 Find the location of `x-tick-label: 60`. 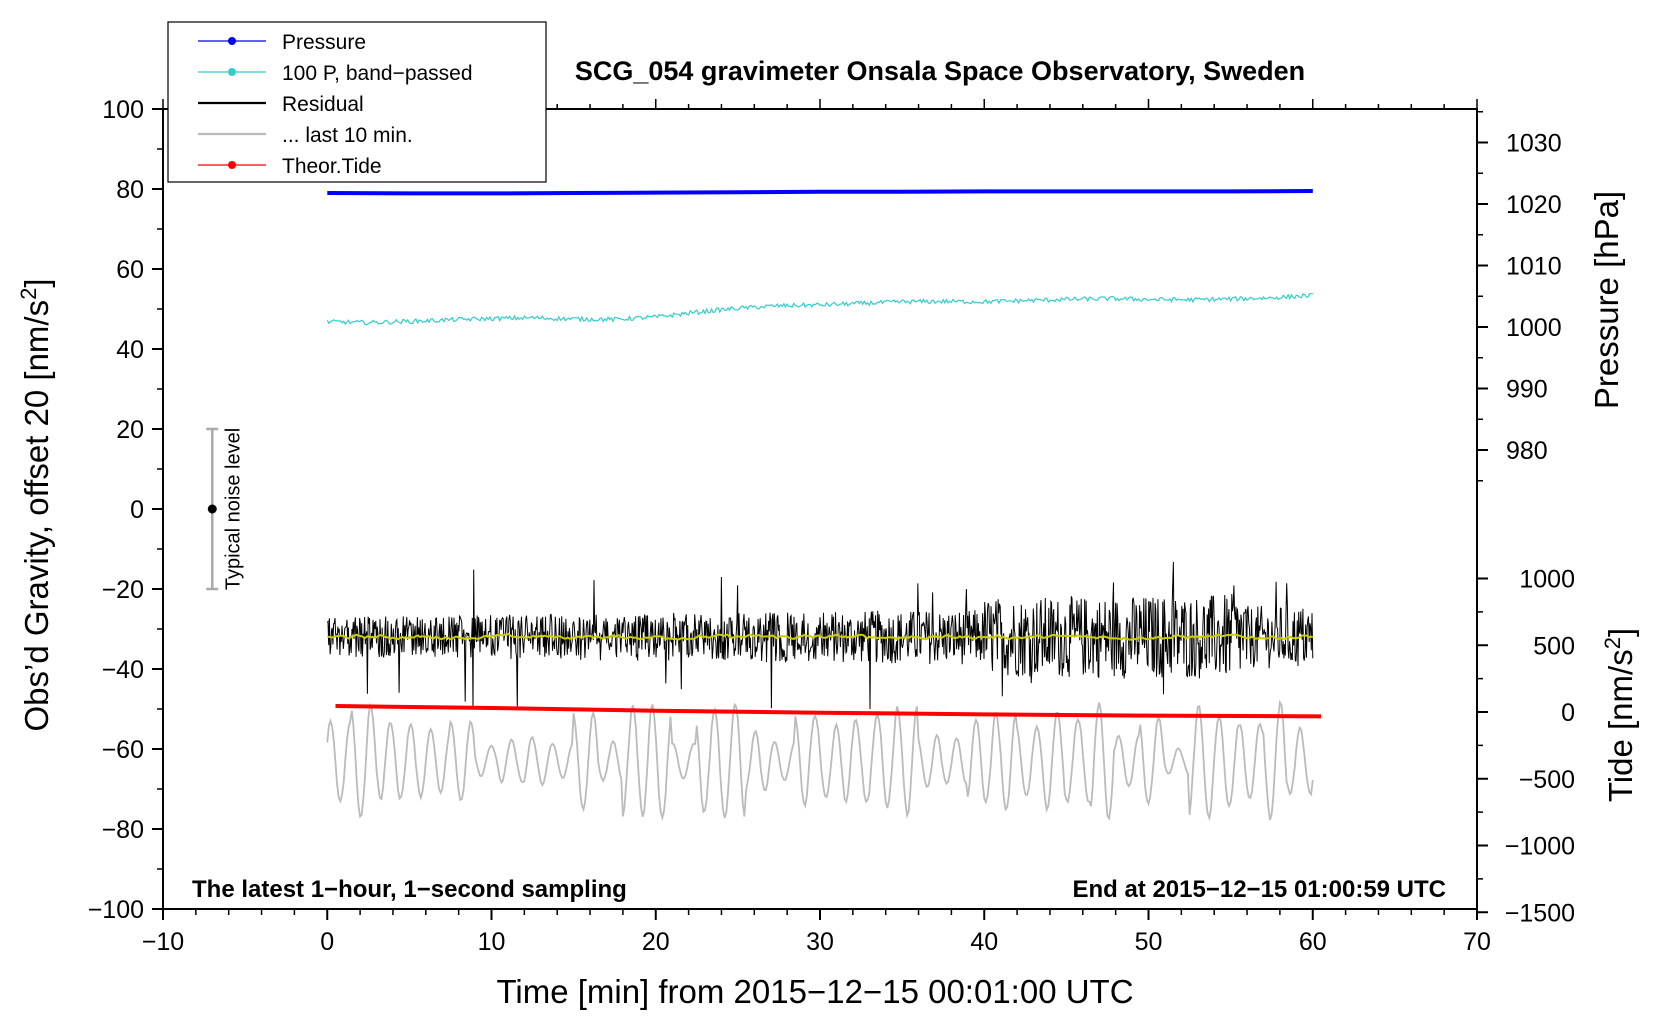

x-tick-label: 60 is located at coordinates (1313, 942).